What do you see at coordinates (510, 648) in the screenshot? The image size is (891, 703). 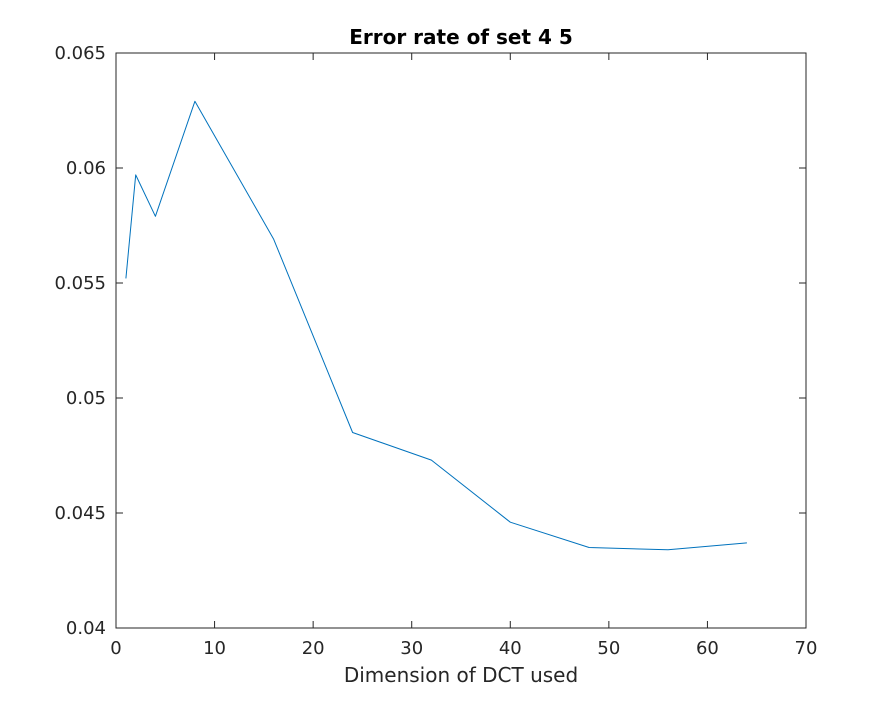 I see `x-tick-label: 40` at bounding box center [510, 648].